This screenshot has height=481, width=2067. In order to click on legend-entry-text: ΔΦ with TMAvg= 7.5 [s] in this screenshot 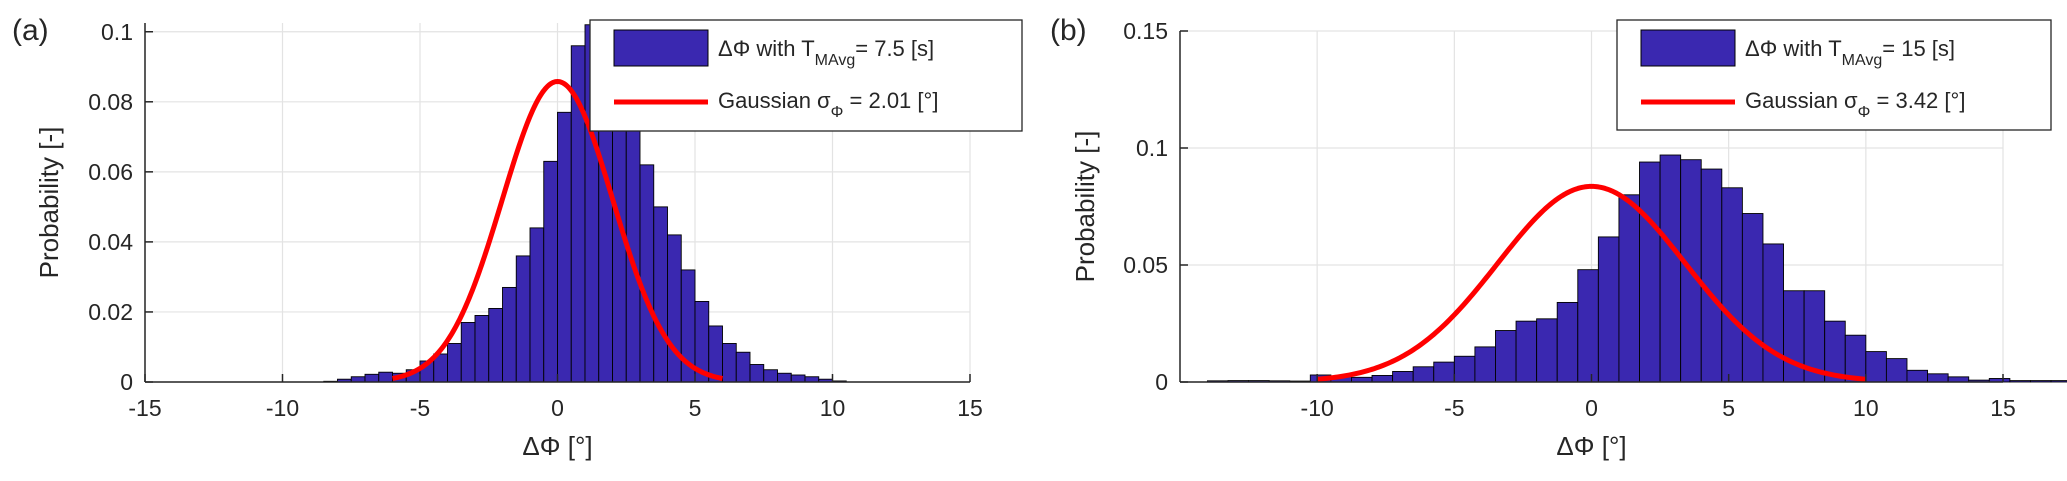, I will do `click(826, 52)`.